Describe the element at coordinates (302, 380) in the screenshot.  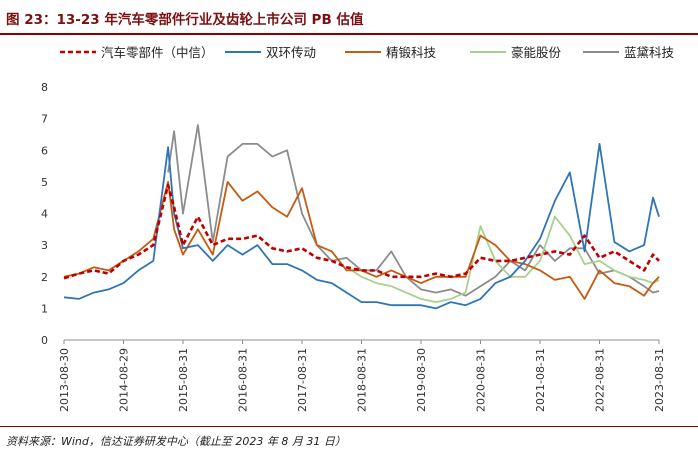
I see `x-tick-label: 2017-08-31` at that location.